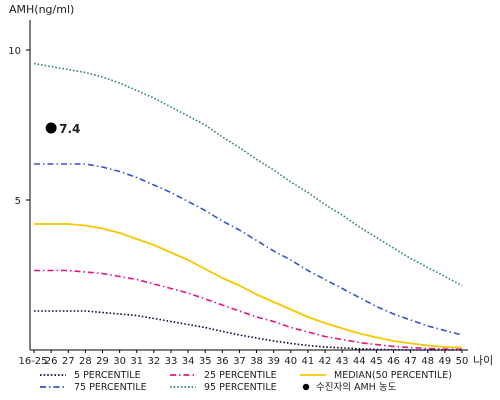 This screenshot has height=400, width=500. Describe the element at coordinates (240, 375) in the screenshot. I see `legend-label-25-percentile: 25 PERCENTILE` at that location.